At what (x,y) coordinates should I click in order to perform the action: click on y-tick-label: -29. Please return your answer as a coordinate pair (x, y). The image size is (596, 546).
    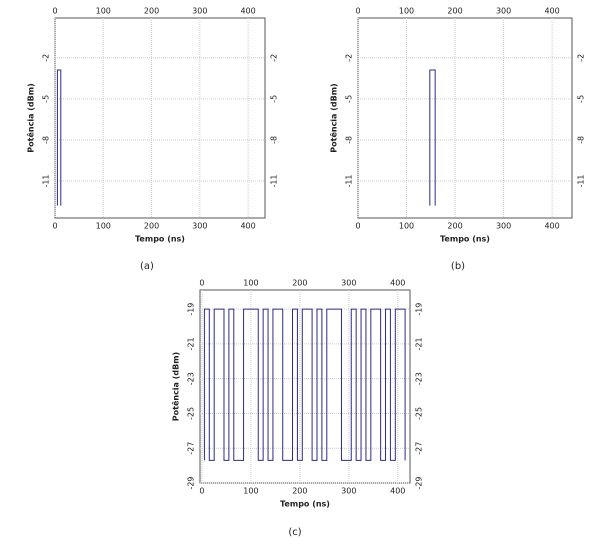
    Looking at the image, I should click on (191, 482).